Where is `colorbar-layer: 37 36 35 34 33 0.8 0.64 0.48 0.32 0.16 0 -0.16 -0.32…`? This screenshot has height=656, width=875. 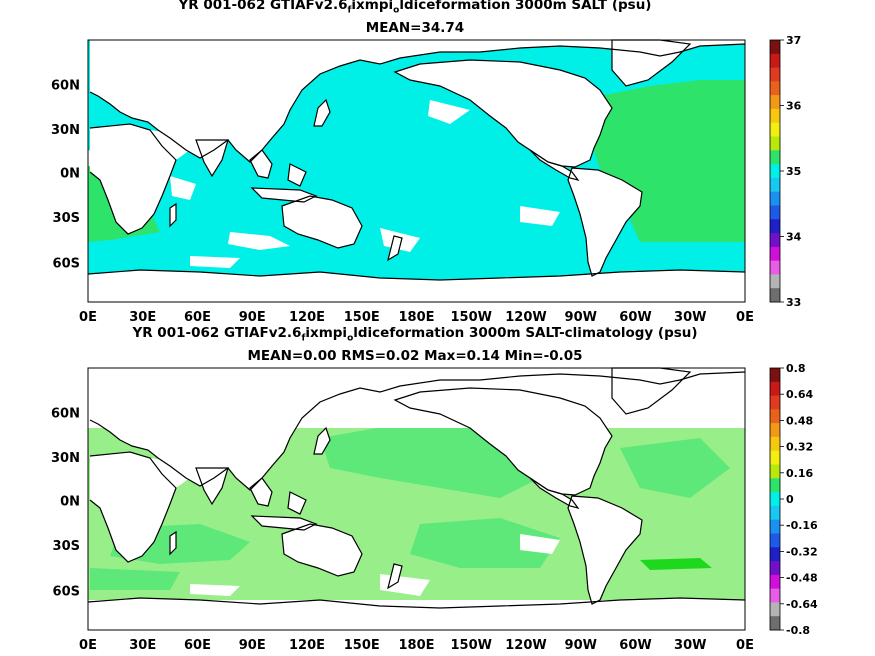
colorbar-layer: 37 36 35 34 33 0.8 0.64 0.48 0.32 0.16 0 -0.16 -0.32… is located at coordinates (793, 335).